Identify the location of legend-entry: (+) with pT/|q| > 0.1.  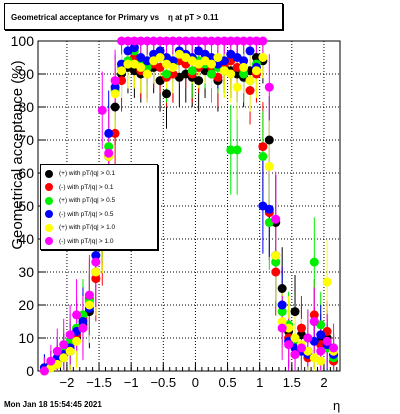
(101, 174).